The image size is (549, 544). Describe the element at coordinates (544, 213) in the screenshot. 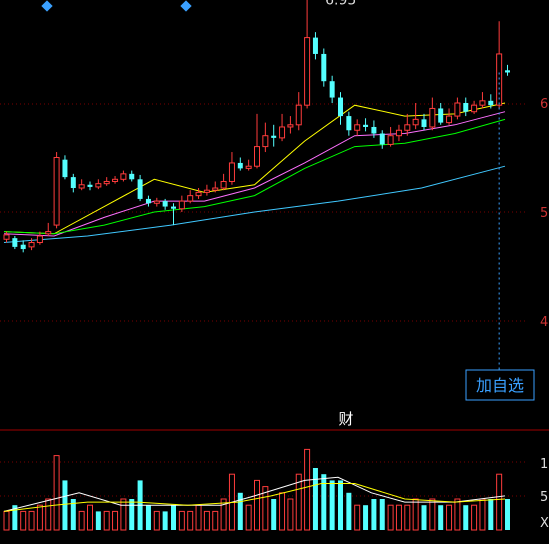

I see `price-tick-label: 5` at that location.